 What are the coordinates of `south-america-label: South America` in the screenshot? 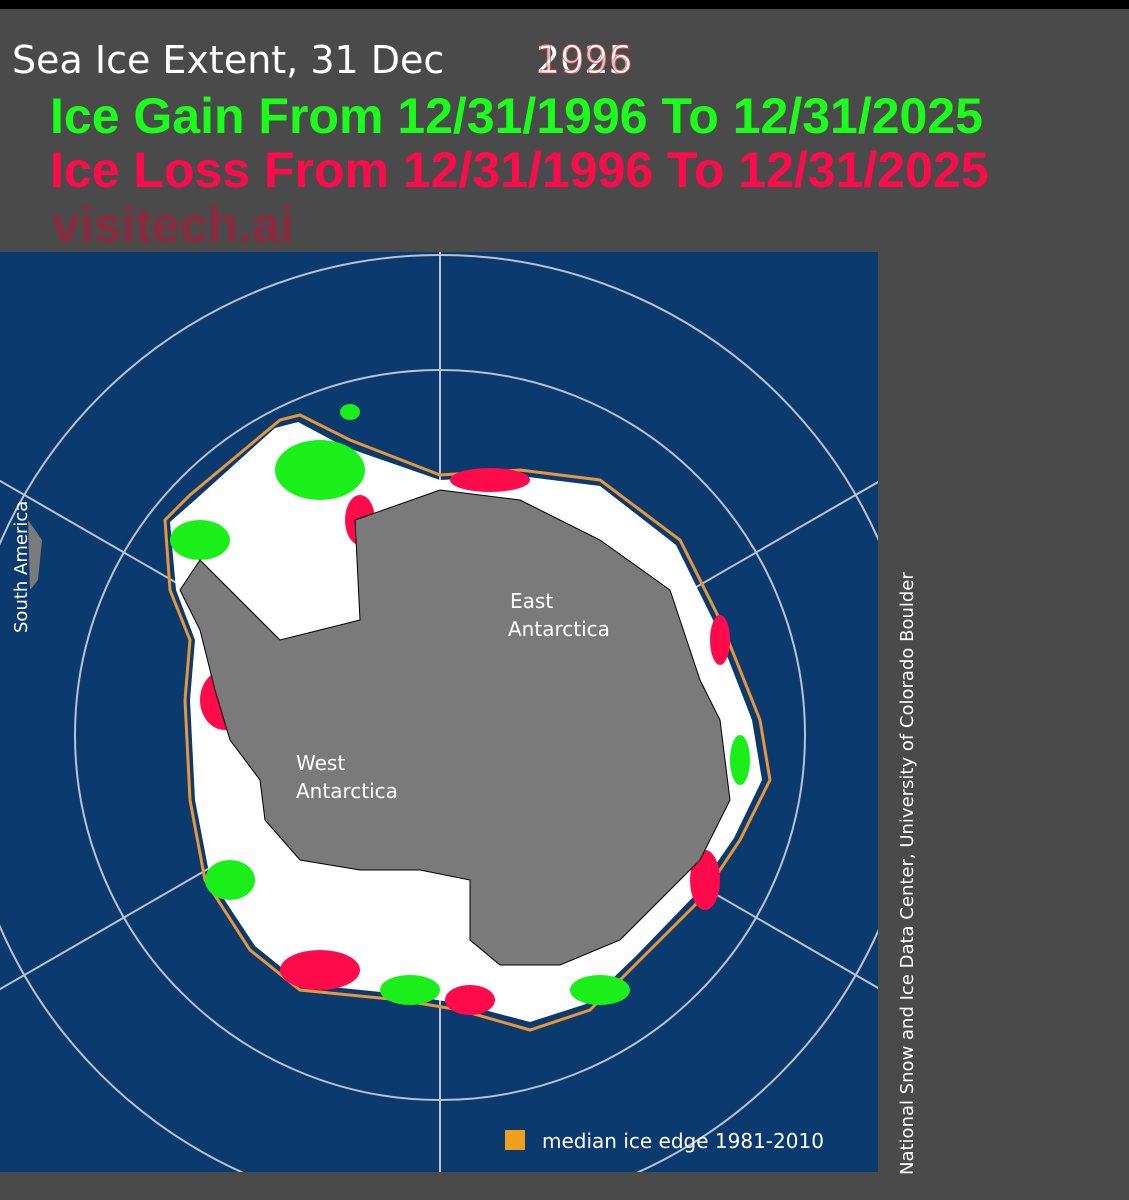 It's located at (21, 567).